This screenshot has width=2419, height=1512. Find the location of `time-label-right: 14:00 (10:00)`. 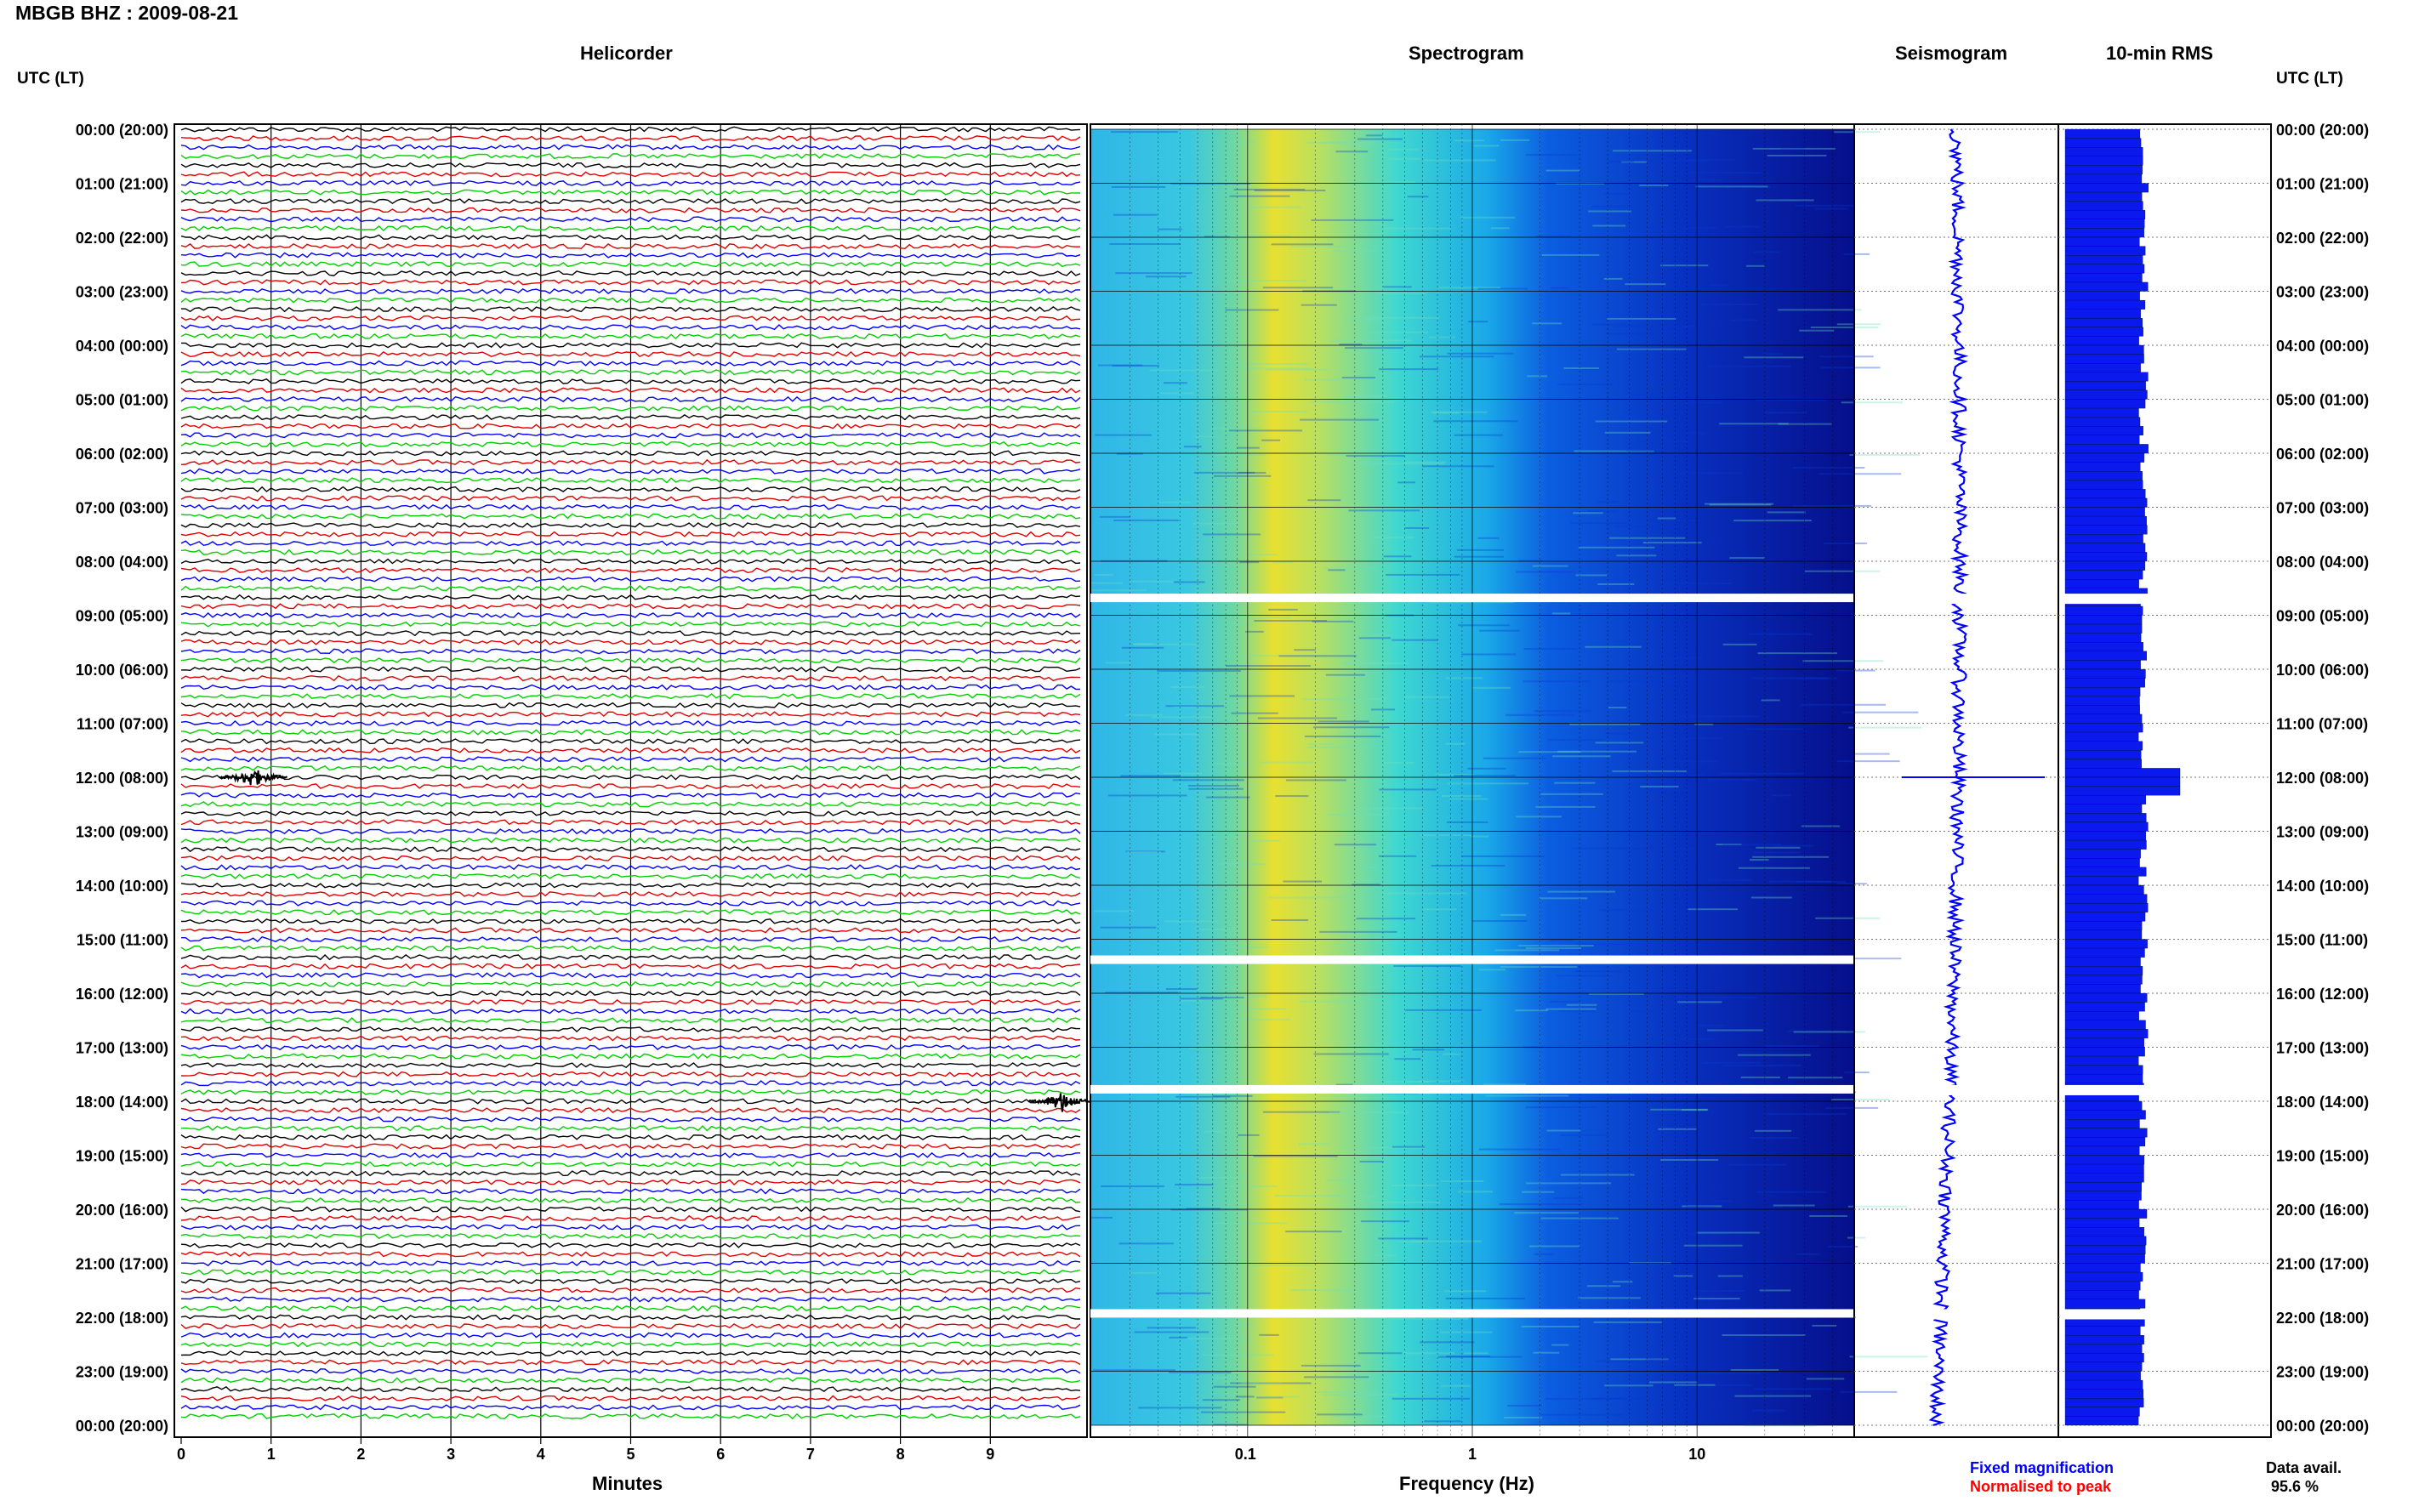

time-label-right: 14:00 (10:00) is located at coordinates (2322, 886).